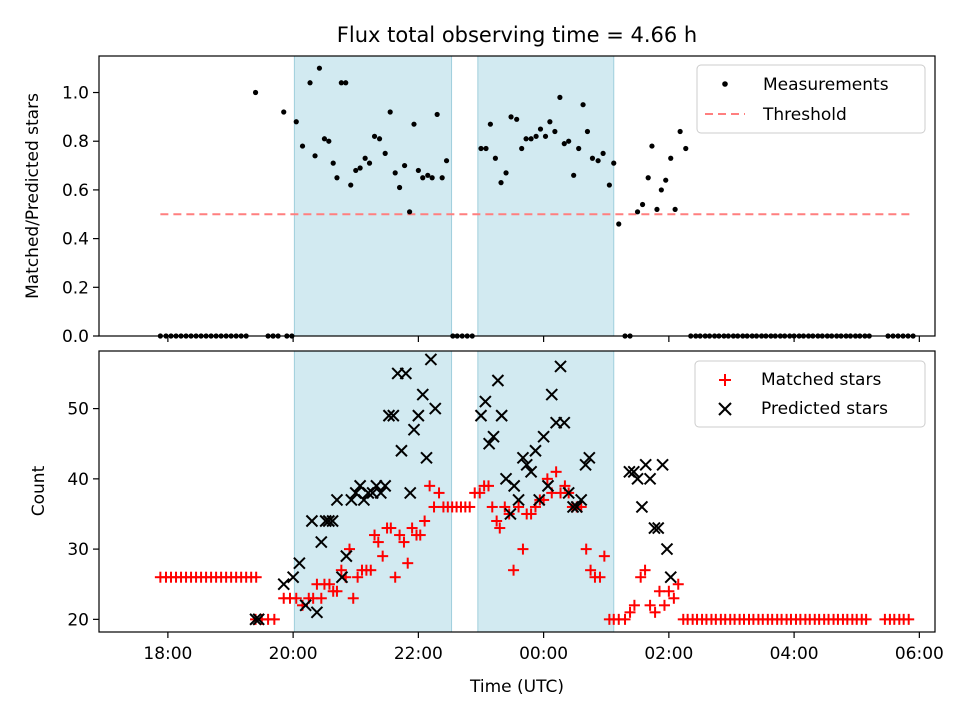 The width and height of the screenshot is (960, 720). Describe the element at coordinates (75, 94) in the screenshot. I see `ratio-y-tick-label: 1.0` at that location.